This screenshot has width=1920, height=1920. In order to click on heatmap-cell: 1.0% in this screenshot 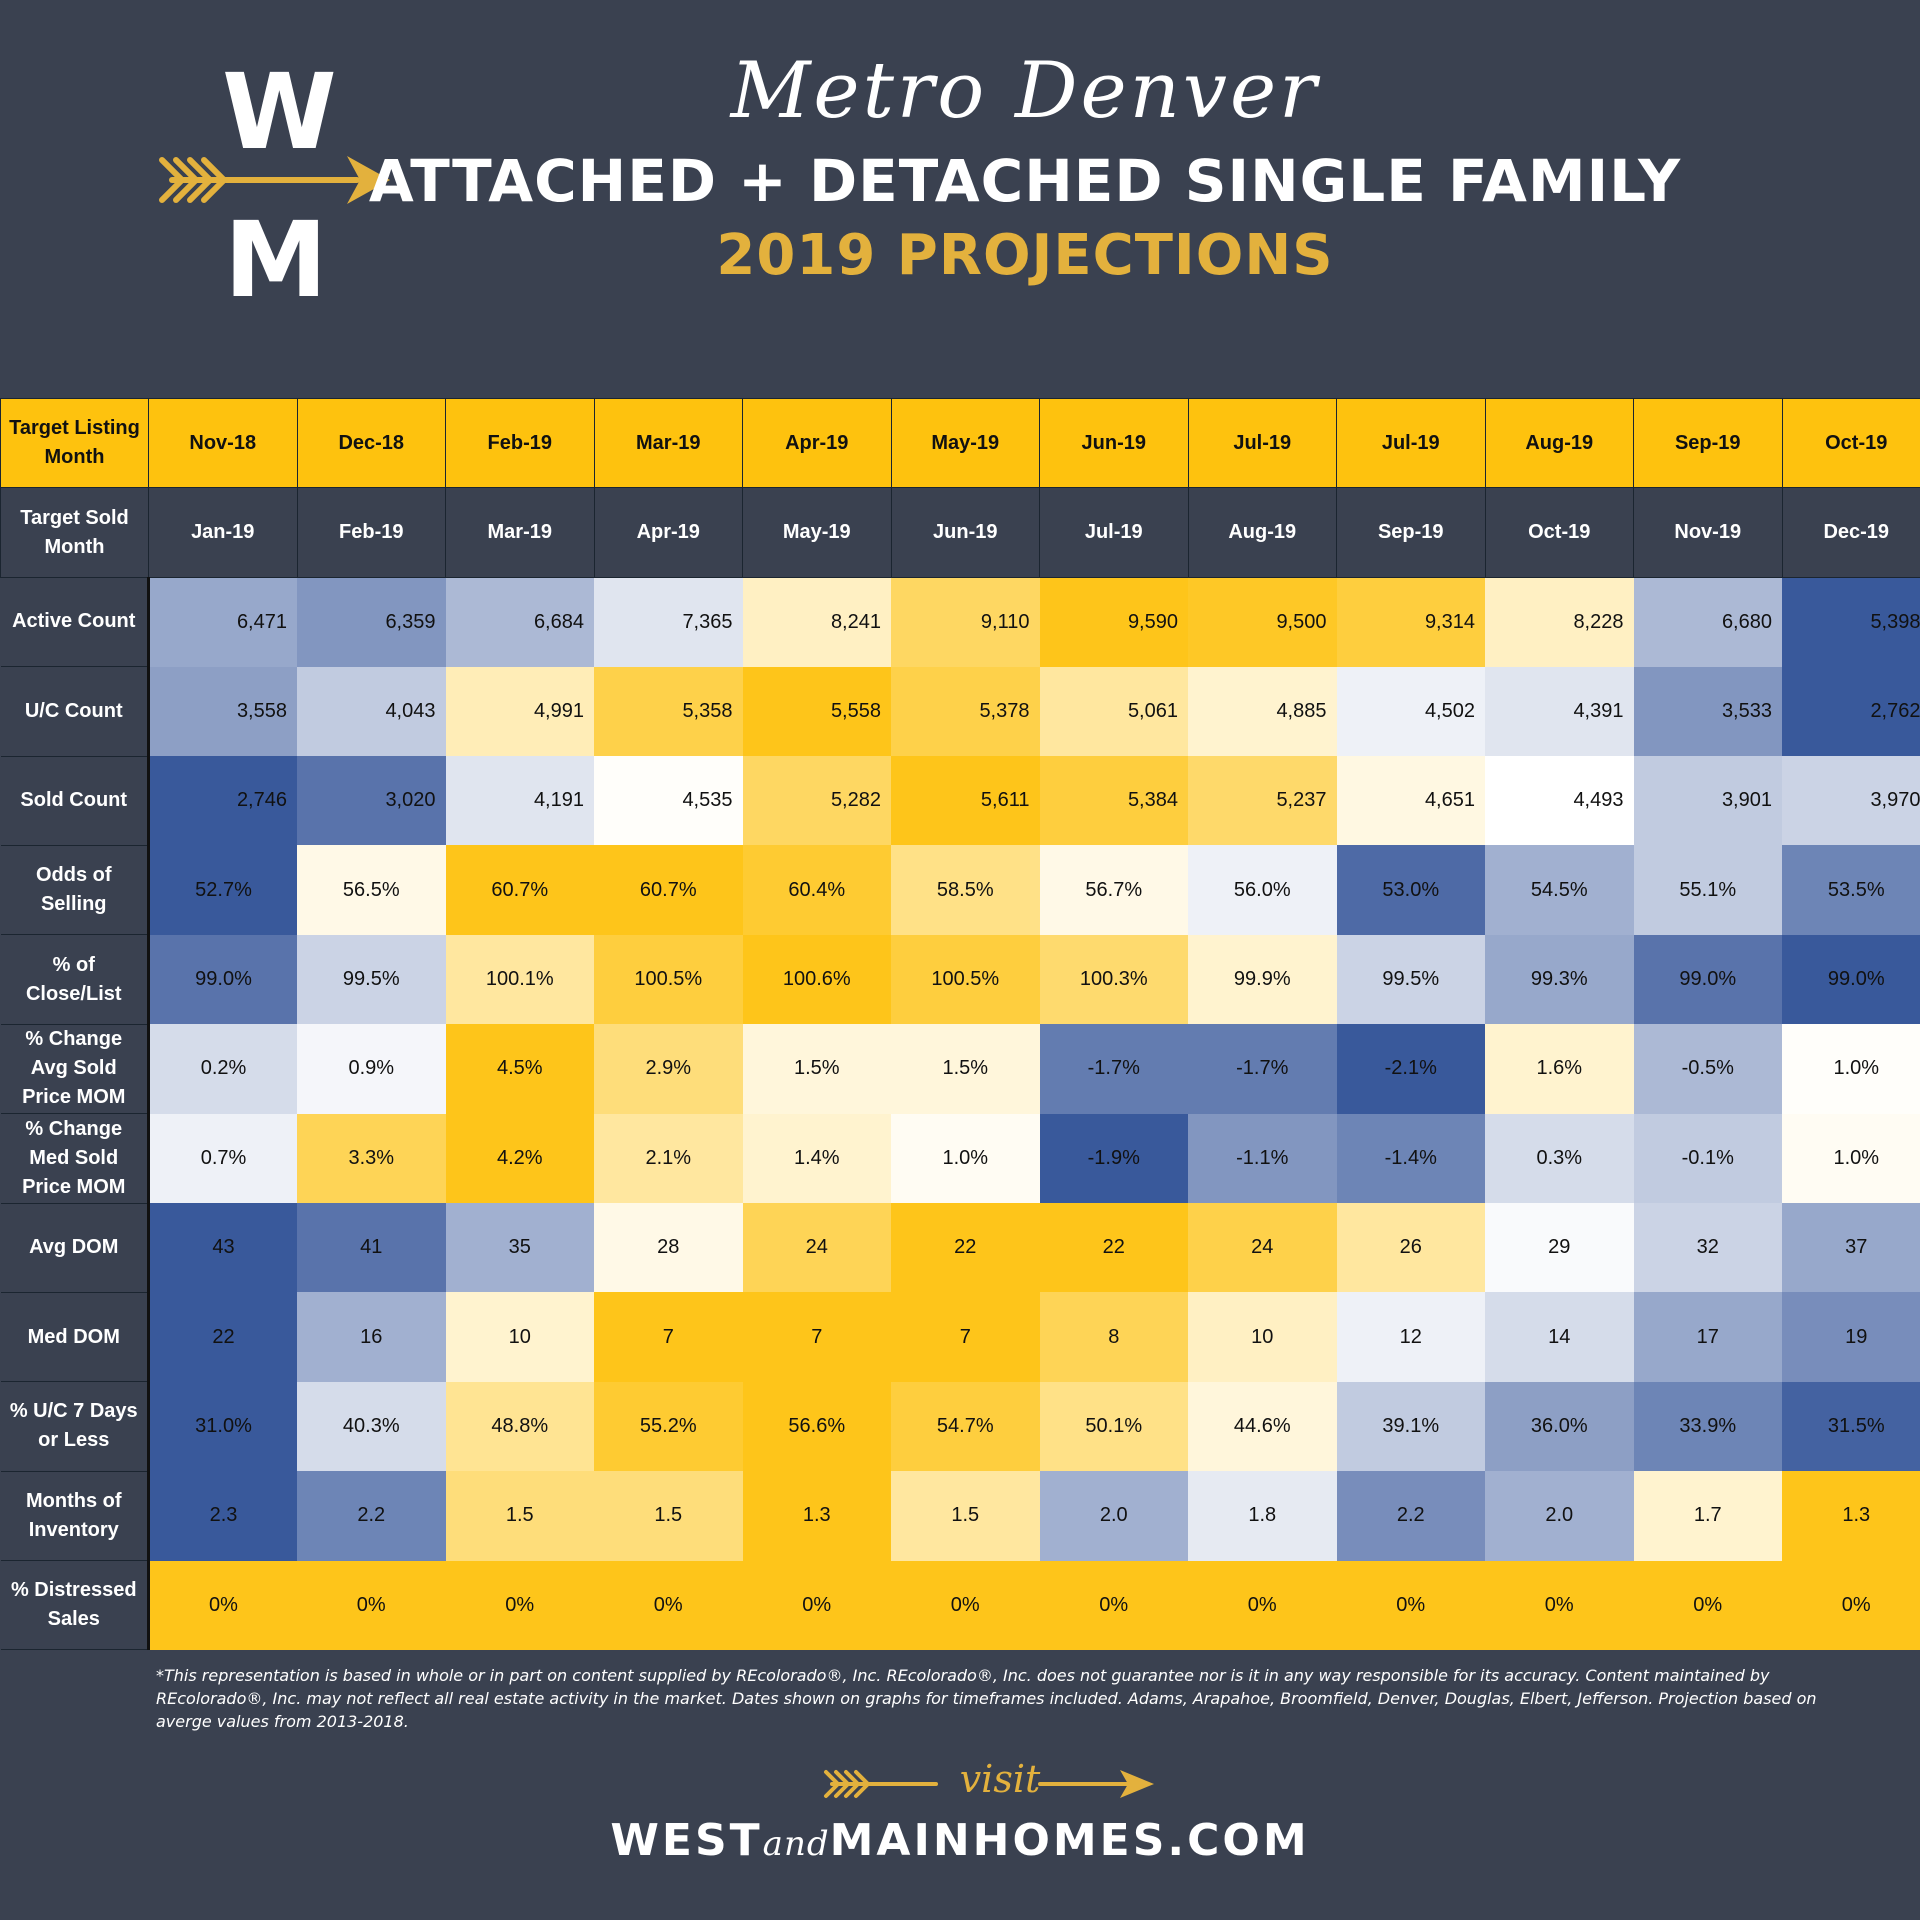, I will do `click(965, 1158)`.